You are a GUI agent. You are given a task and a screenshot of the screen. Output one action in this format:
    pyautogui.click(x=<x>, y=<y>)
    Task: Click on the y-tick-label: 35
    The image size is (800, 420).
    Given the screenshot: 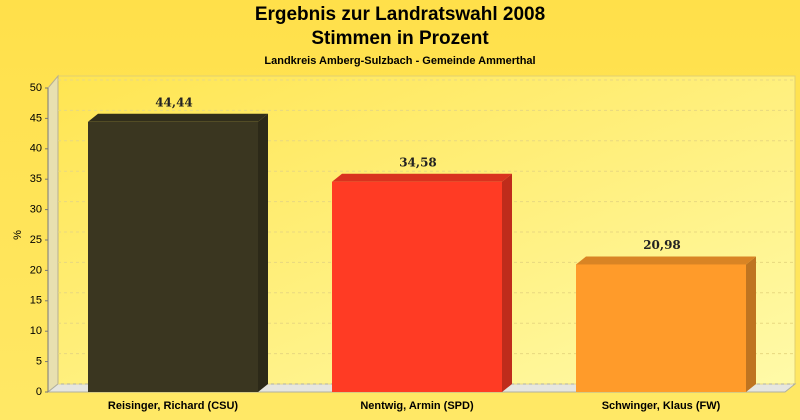 What is the action you would take?
    pyautogui.click(x=36, y=179)
    